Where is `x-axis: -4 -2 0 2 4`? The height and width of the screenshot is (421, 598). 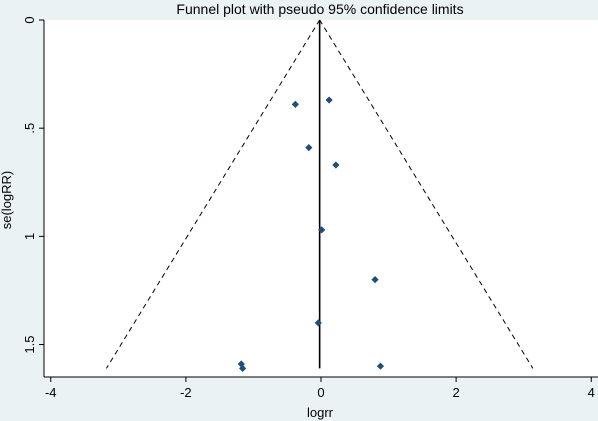
x-axis: -4 -2 0 2 4 is located at coordinates (321, 388).